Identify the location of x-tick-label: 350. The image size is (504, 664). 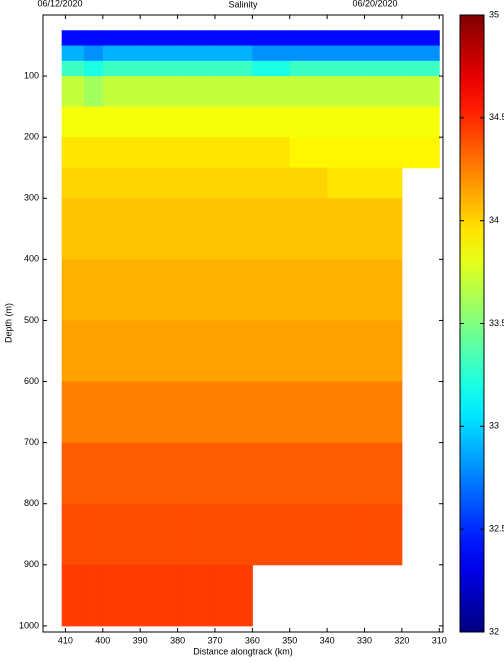
(289, 640).